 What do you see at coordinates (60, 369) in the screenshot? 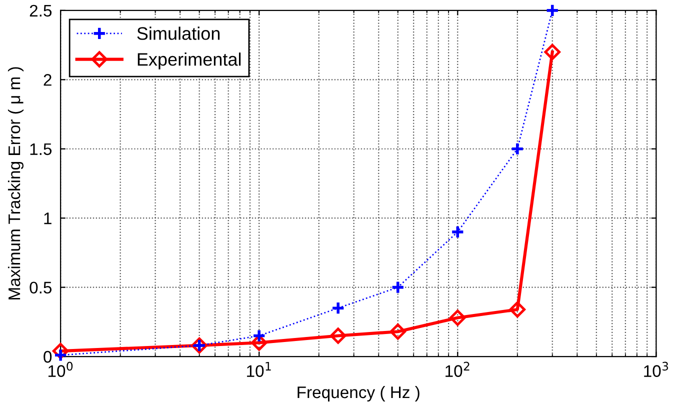
I see `x-tick-label: 10$^{0}$` at bounding box center [60, 369].